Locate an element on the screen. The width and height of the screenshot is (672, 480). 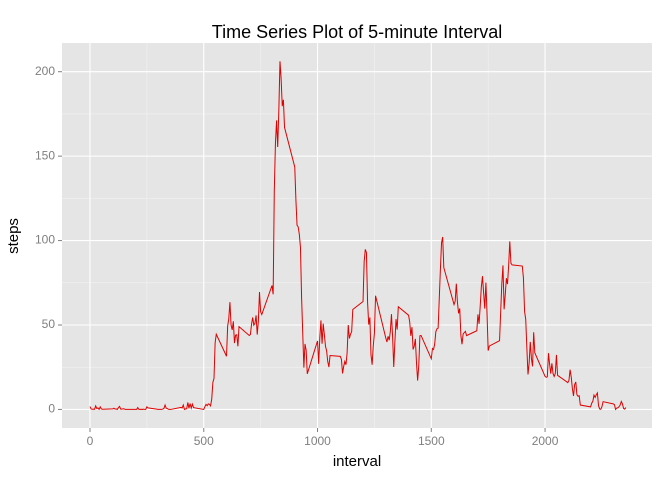
y-tick-label: 0 is located at coordinates (51, 409).